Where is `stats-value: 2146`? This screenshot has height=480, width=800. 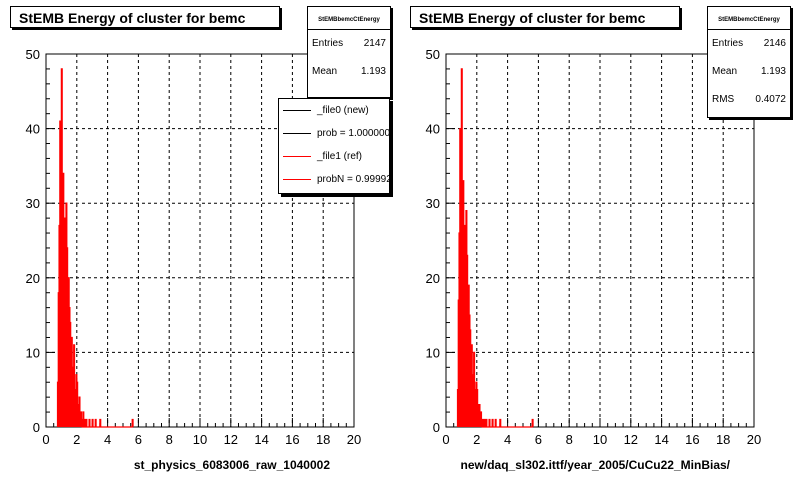 stats-value: 2146 is located at coordinates (774, 43).